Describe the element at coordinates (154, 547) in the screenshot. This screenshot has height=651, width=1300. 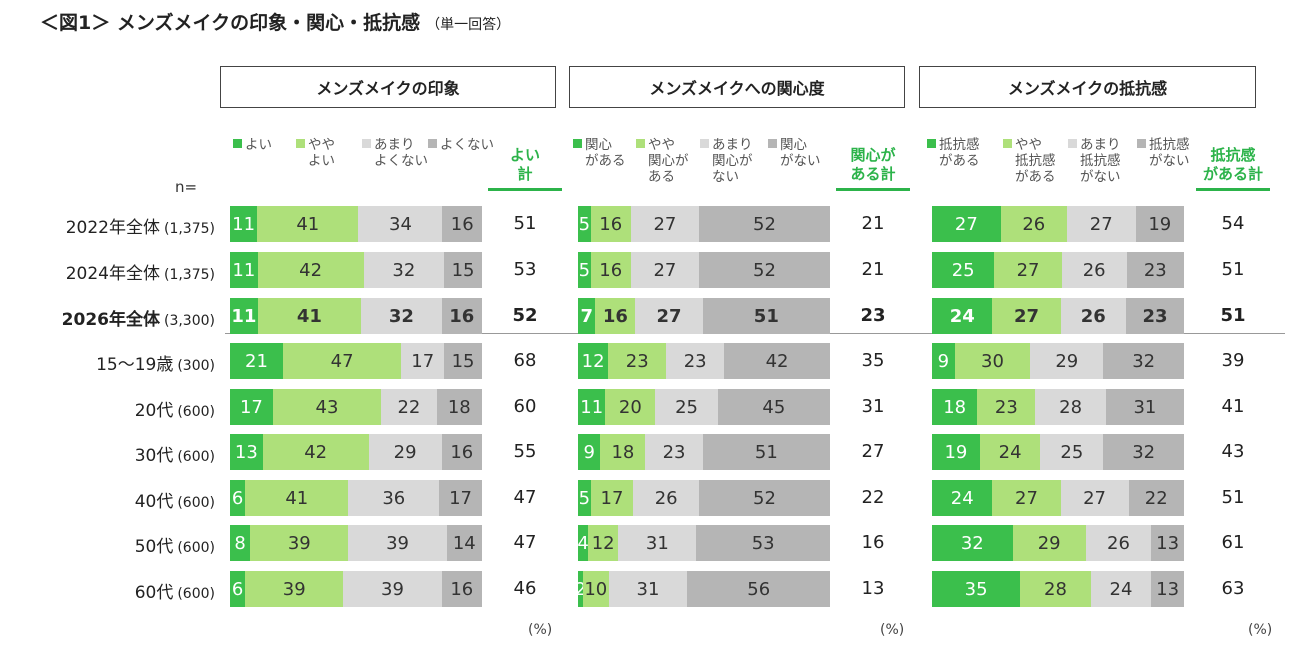
I see `row-label-text: 50代` at that location.